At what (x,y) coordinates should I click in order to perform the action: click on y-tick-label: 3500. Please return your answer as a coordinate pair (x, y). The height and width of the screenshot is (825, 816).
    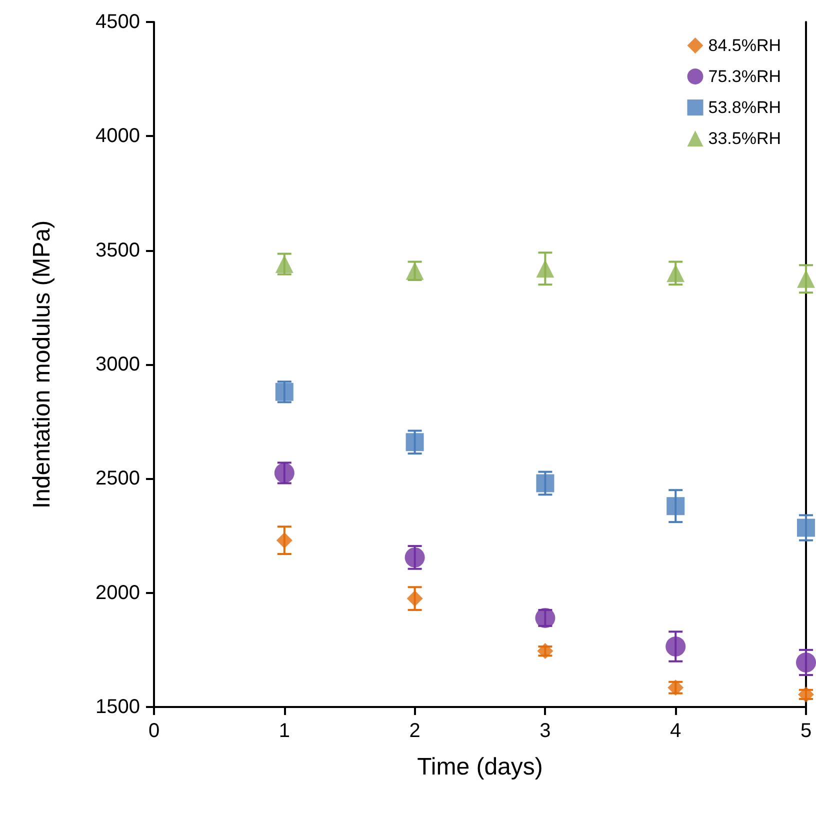
    Looking at the image, I should click on (118, 250).